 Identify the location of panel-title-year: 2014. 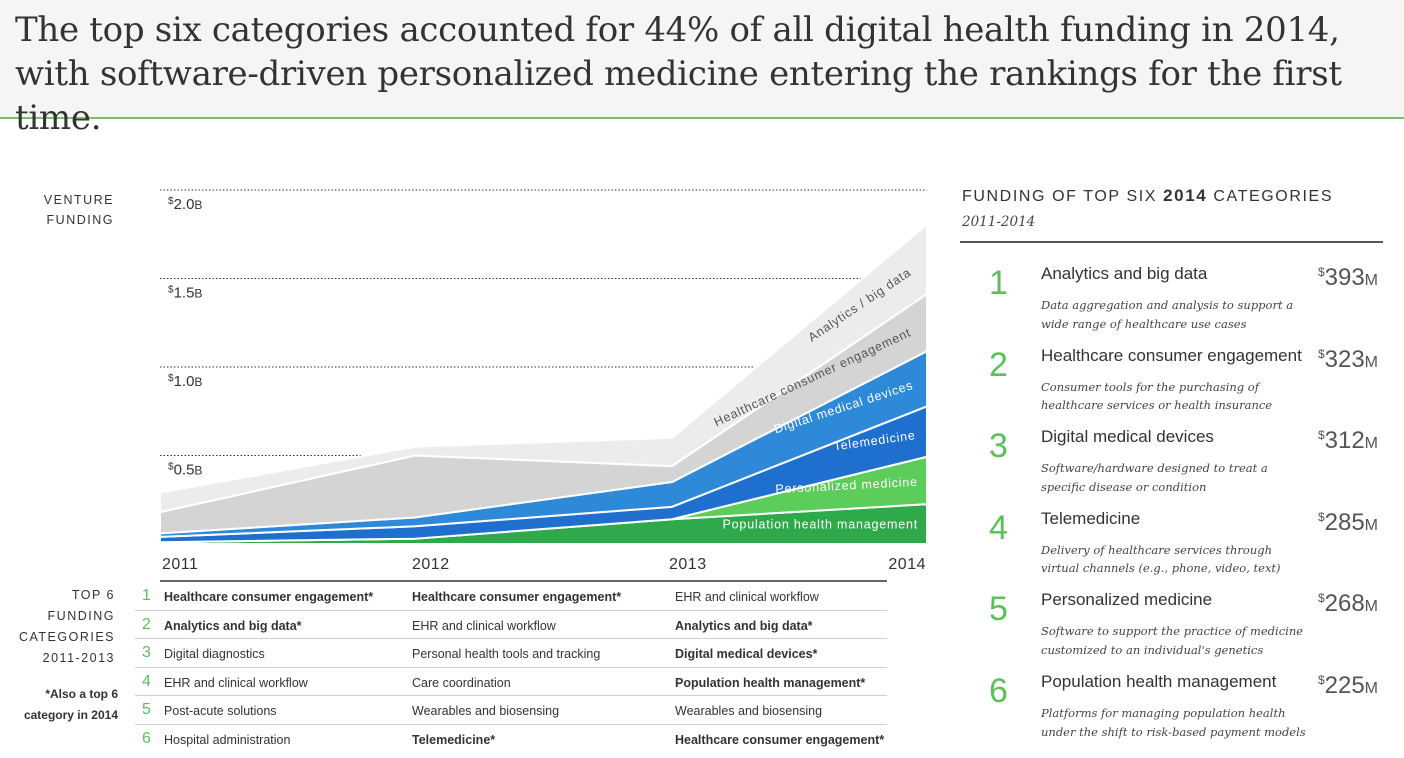
(1185, 195).